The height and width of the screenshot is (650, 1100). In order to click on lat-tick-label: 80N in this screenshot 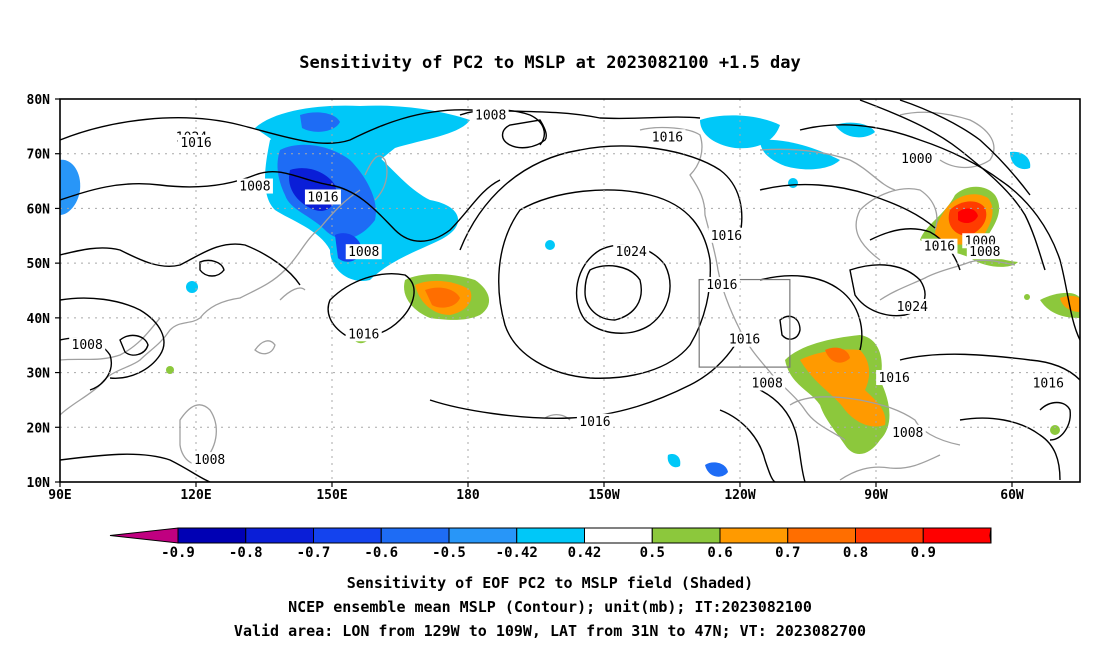, I will do `click(39, 100)`.